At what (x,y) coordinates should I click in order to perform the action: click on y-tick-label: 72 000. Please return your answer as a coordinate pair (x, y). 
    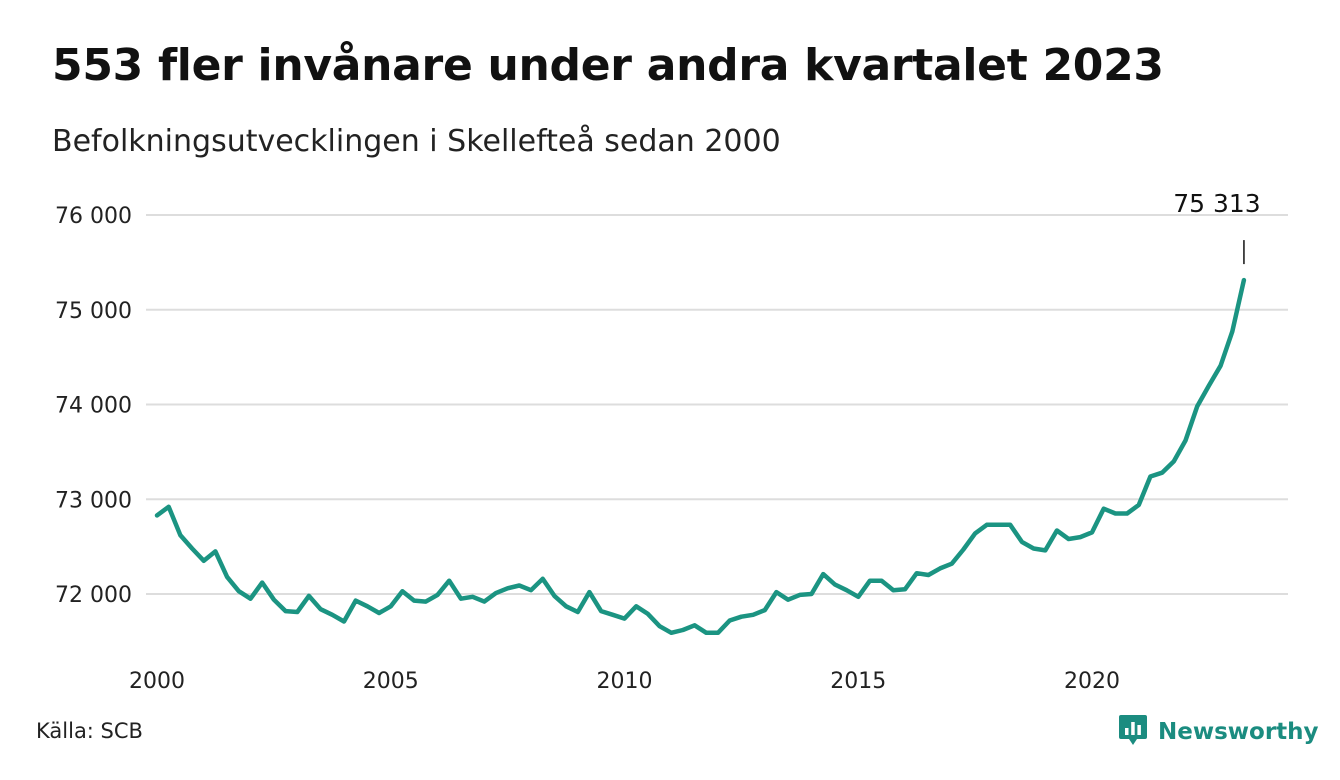
    Looking at the image, I should click on (93, 595).